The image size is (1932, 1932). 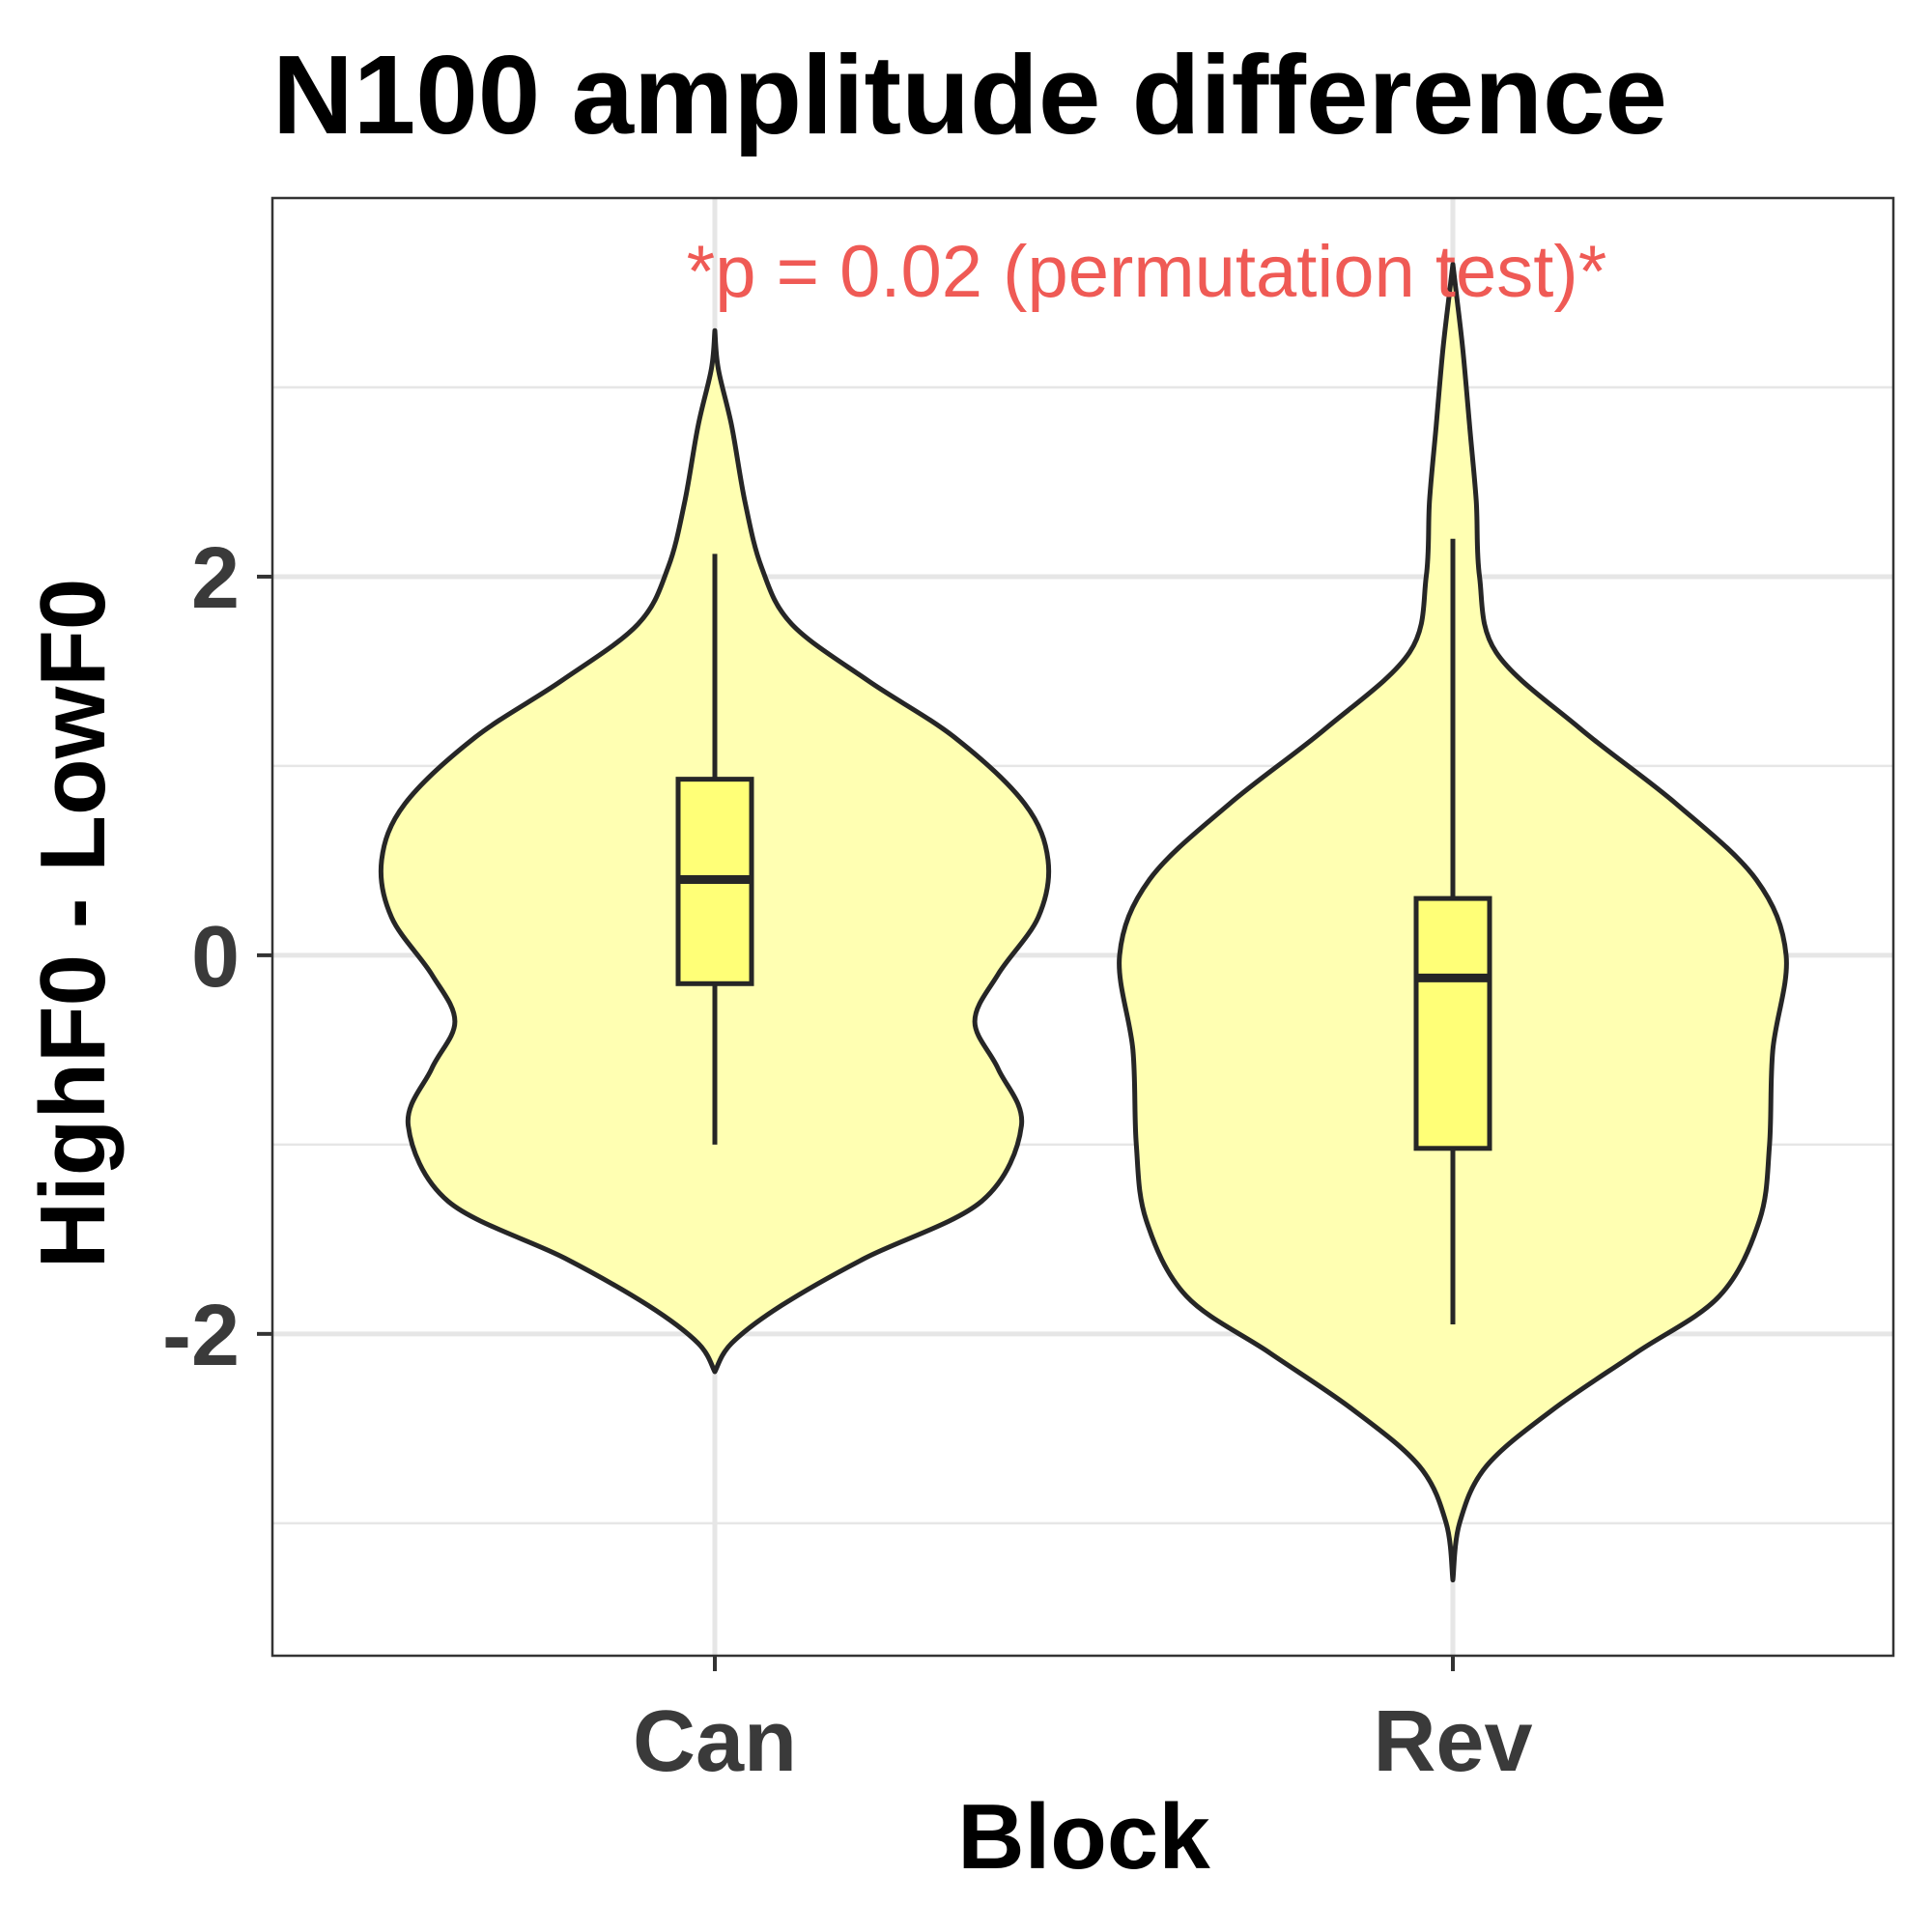 I want to click on y-tick-label: 2, so click(x=215, y=578).